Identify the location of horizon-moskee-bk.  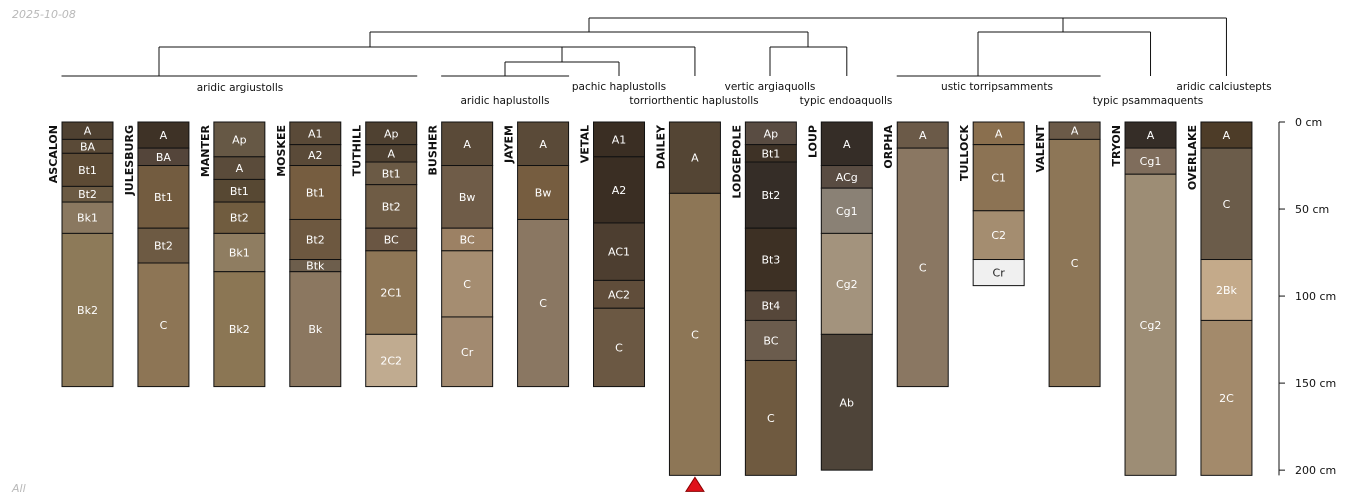
(315, 329).